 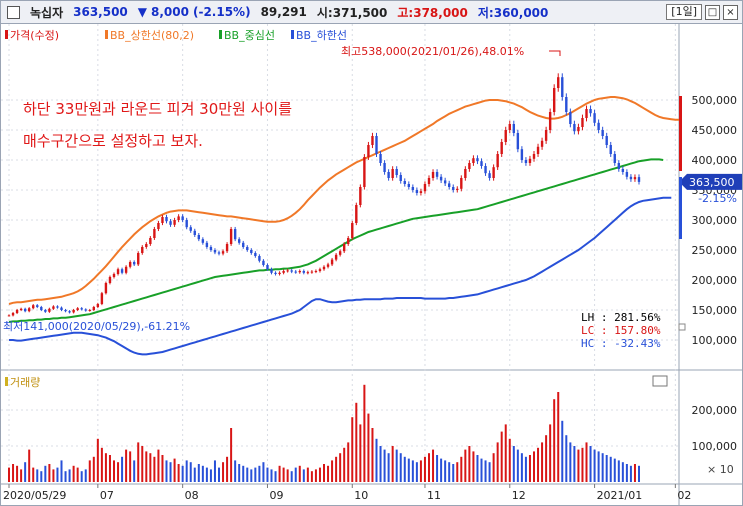 I want to click on legend-middle: BB_중심선, so click(x=249, y=35).